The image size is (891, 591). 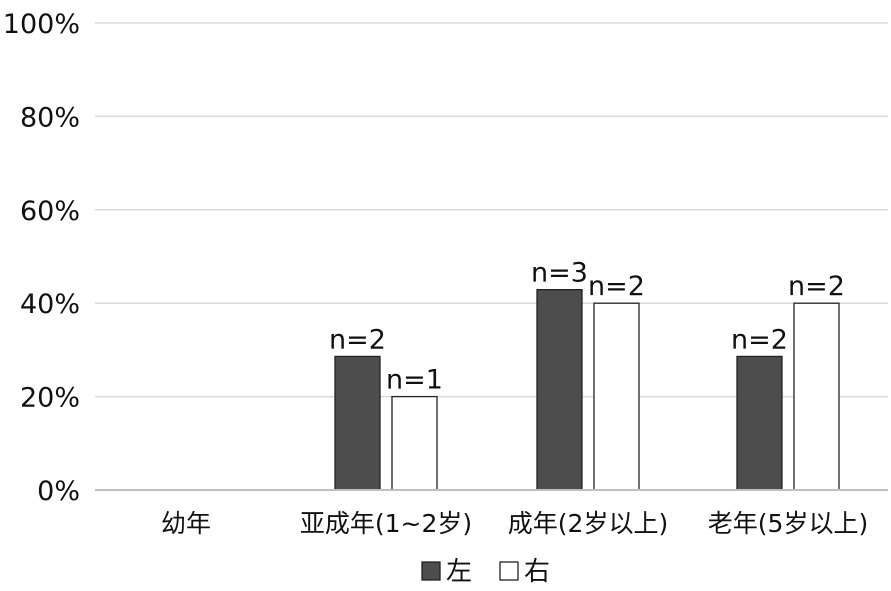 What do you see at coordinates (41, 258) in the screenshot?
I see `y-axis-ticks: 0% 20% 40% 60% 80% 100%` at bounding box center [41, 258].